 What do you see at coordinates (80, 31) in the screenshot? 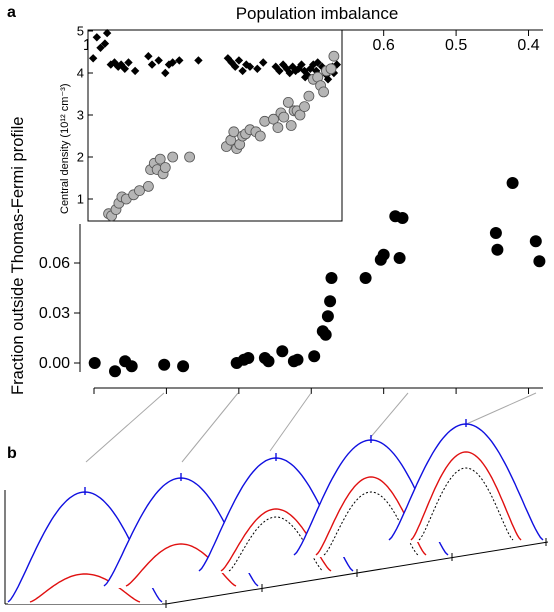
I see `inset-y-tick-label: 5` at bounding box center [80, 31].